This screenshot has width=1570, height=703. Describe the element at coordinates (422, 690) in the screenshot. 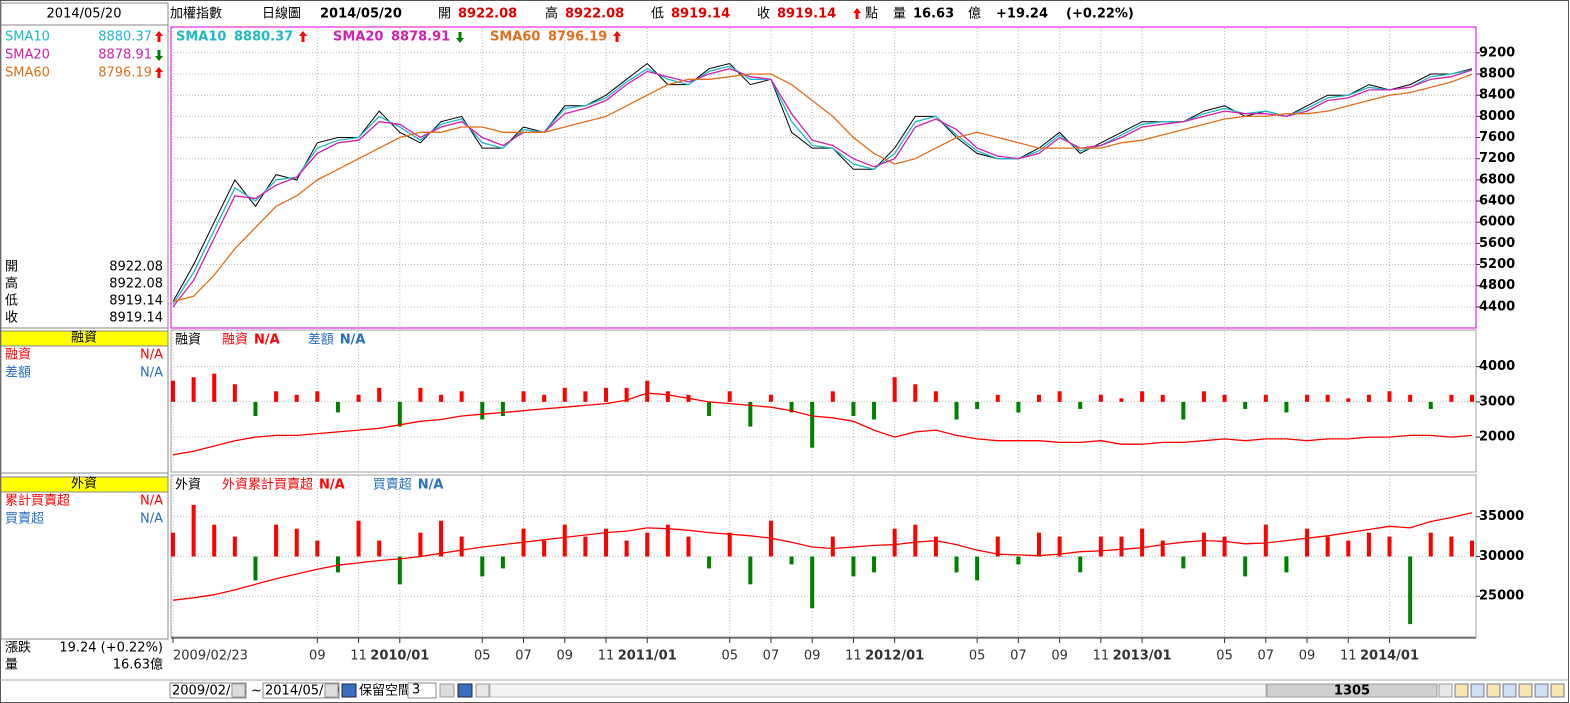

I see `keep-input` at that location.